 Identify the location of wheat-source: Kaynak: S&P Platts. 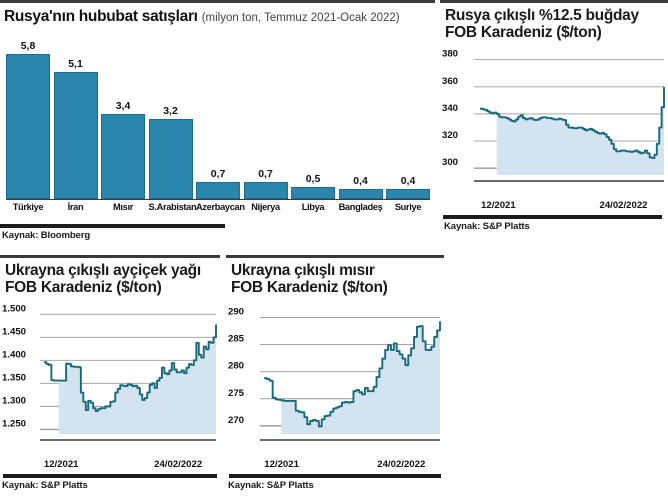
(487, 226).